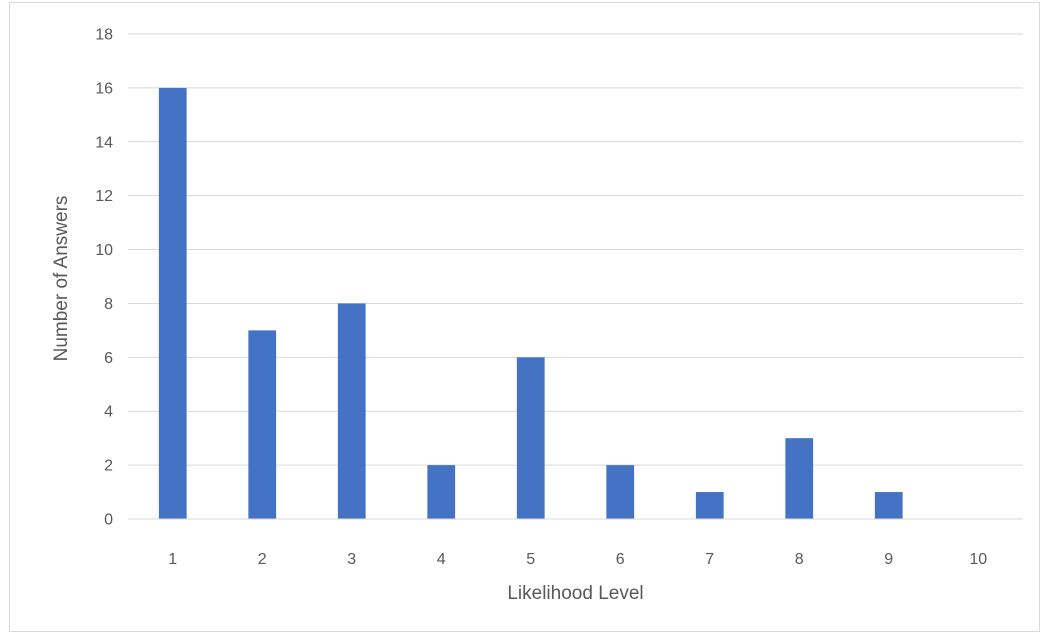  What do you see at coordinates (530, 559) in the screenshot?
I see `x-tick-label: 5` at bounding box center [530, 559].